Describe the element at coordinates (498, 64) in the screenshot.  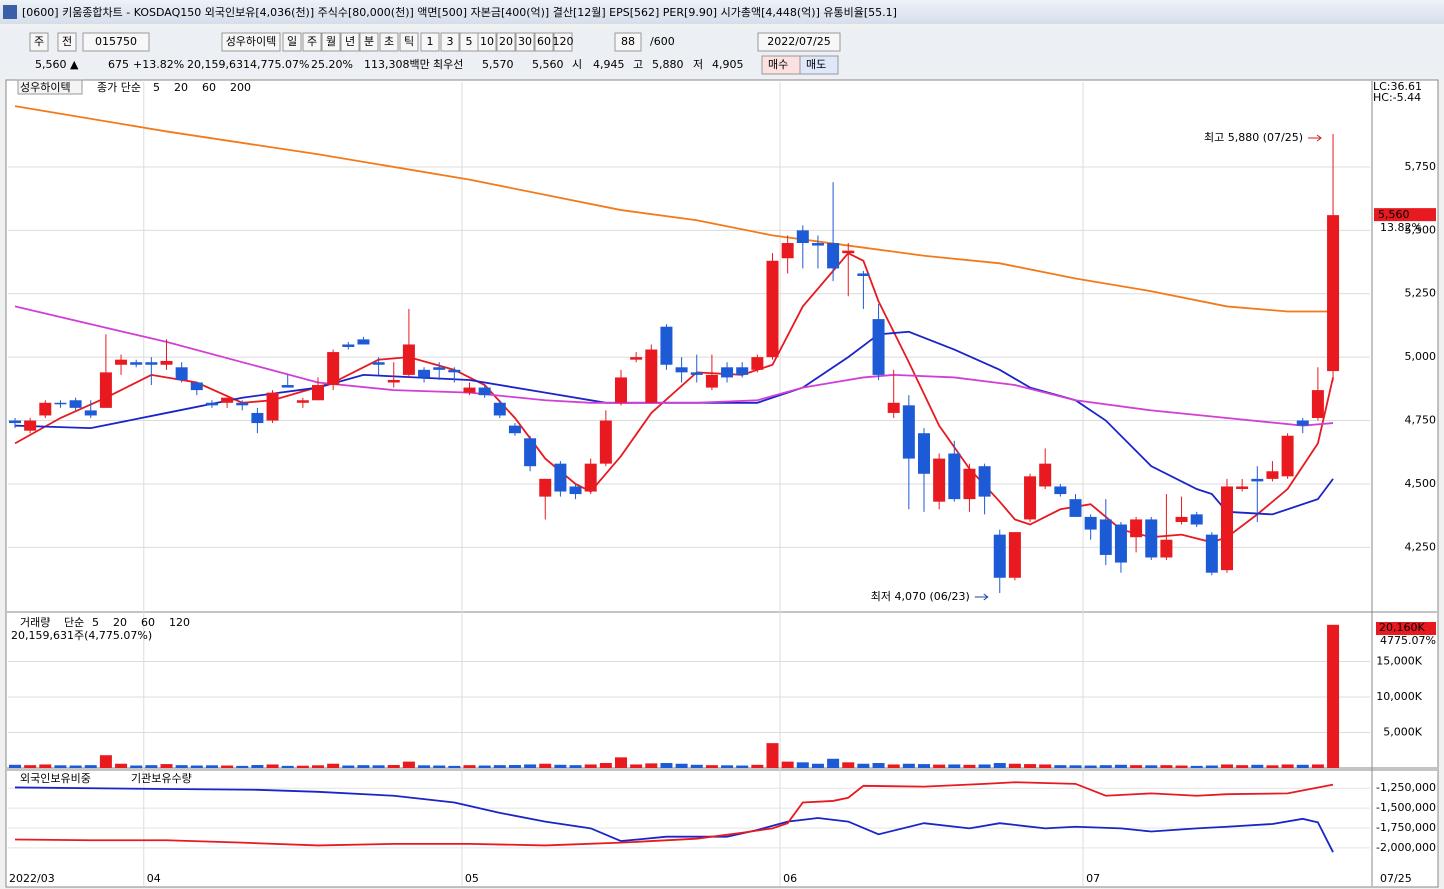
I see `info-value: 5,570` at that location.